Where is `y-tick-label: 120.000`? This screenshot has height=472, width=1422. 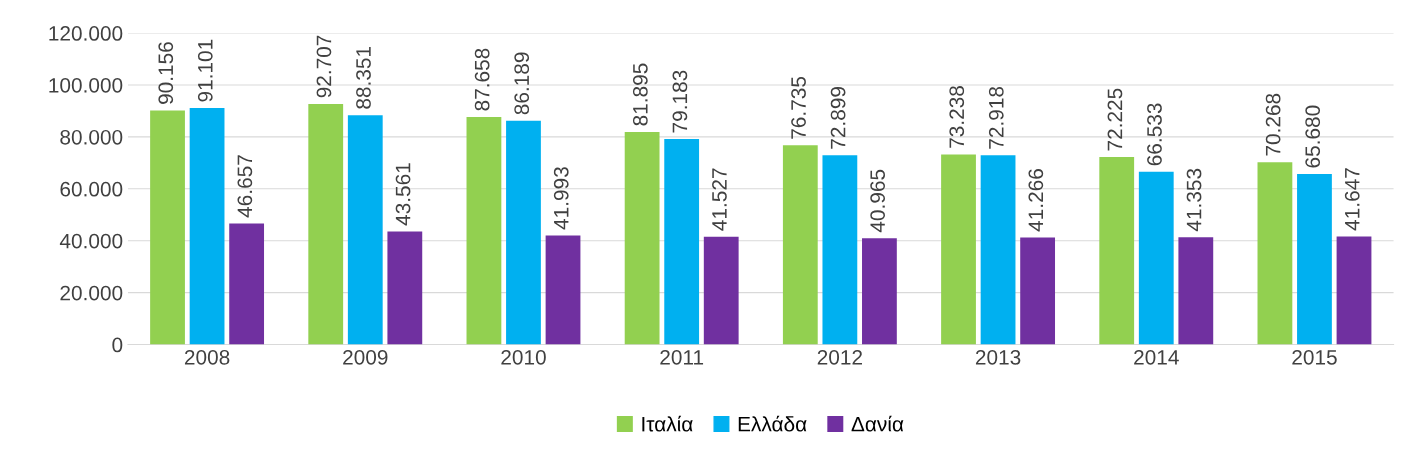
y-tick-label: 120.000 is located at coordinates (86, 33).